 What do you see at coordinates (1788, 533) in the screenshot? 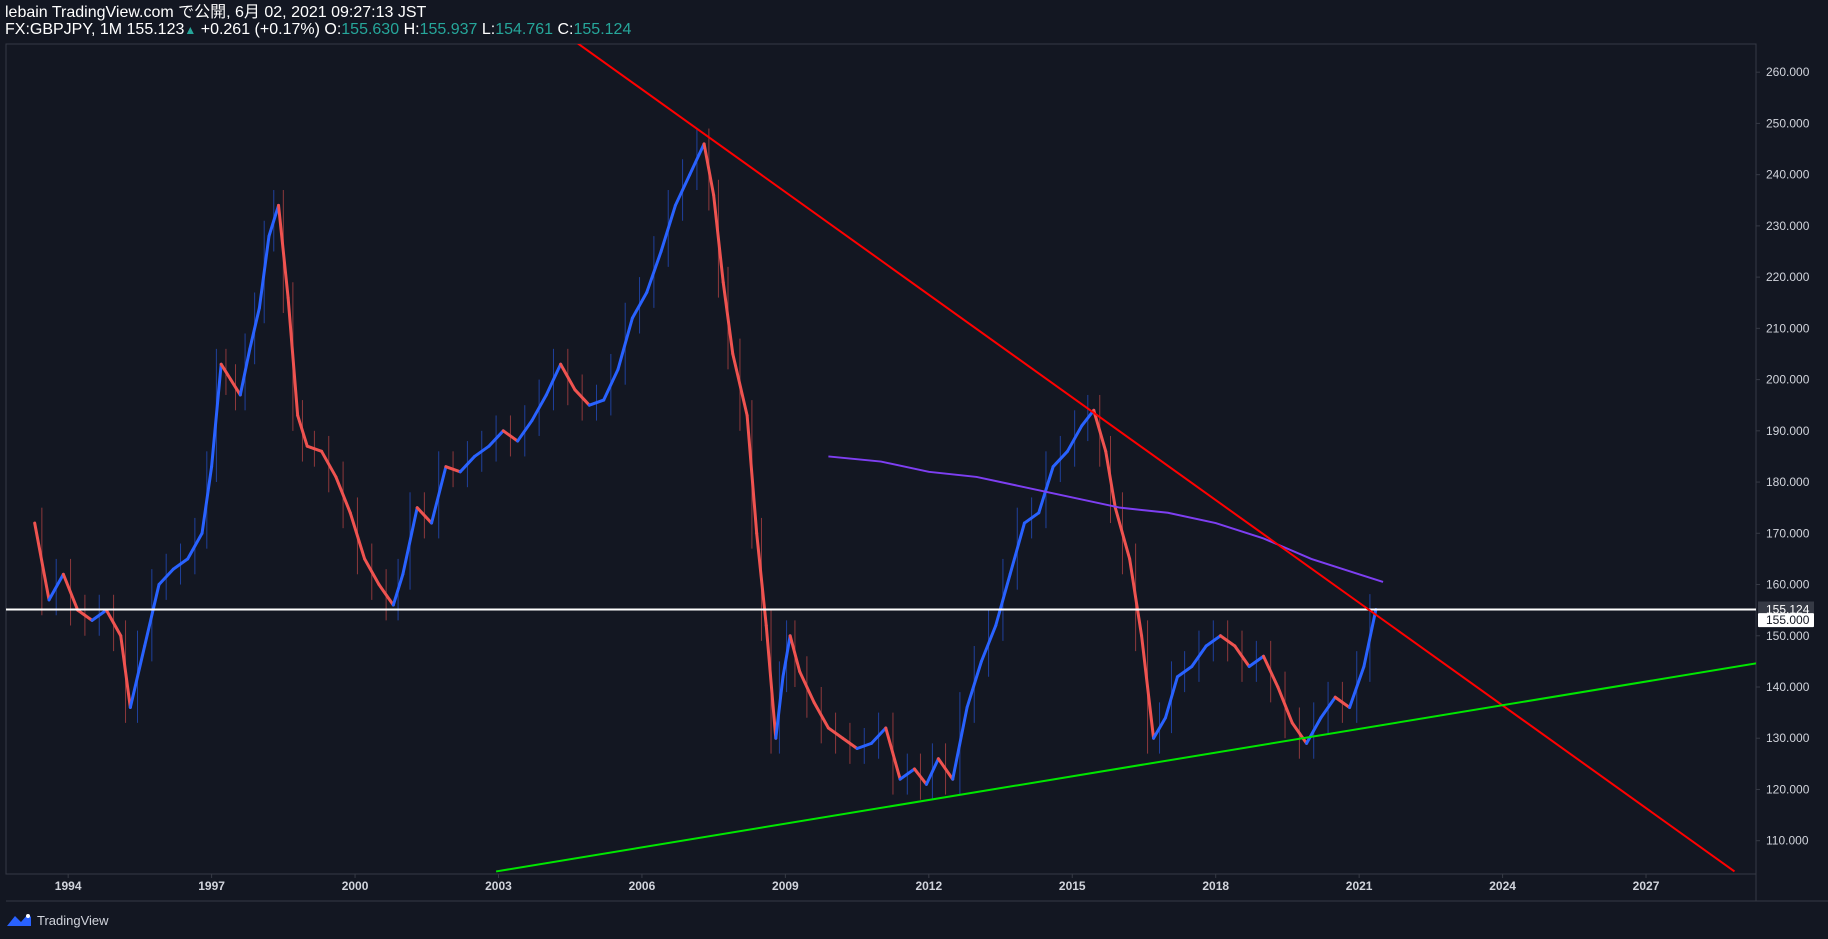
I see `y-tick-label: 170.000` at bounding box center [1788, 533].